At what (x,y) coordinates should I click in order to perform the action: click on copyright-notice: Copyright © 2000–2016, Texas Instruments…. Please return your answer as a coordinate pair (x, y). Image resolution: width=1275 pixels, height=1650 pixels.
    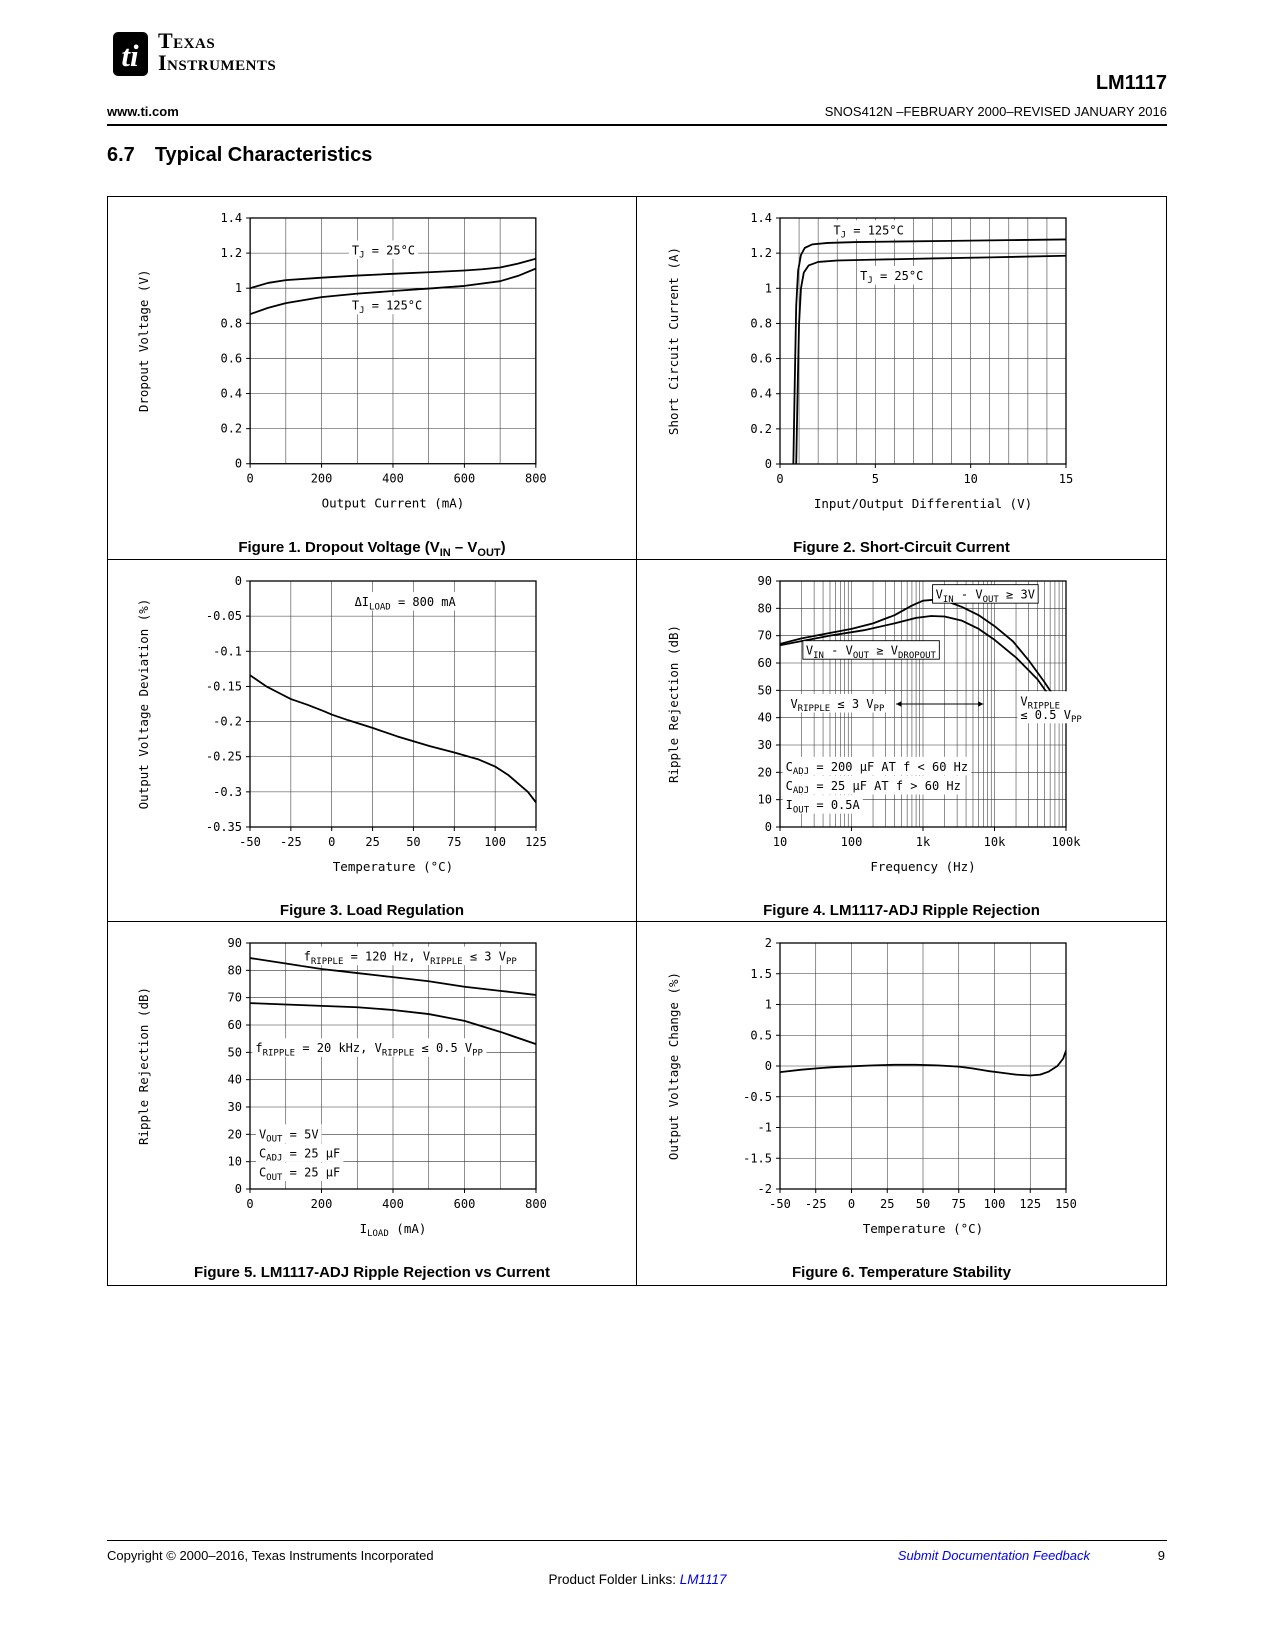
    Looking at the image, I should click on (270, 1555).